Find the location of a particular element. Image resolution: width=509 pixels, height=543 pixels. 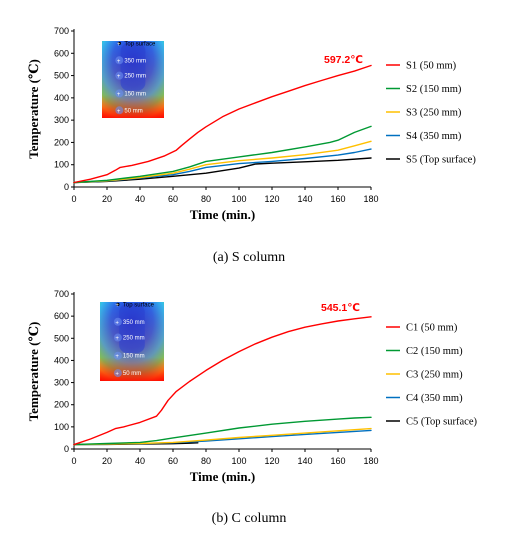

chart-0-y-axis-label: Temperature (℃) is located at coordinates (33, 109).